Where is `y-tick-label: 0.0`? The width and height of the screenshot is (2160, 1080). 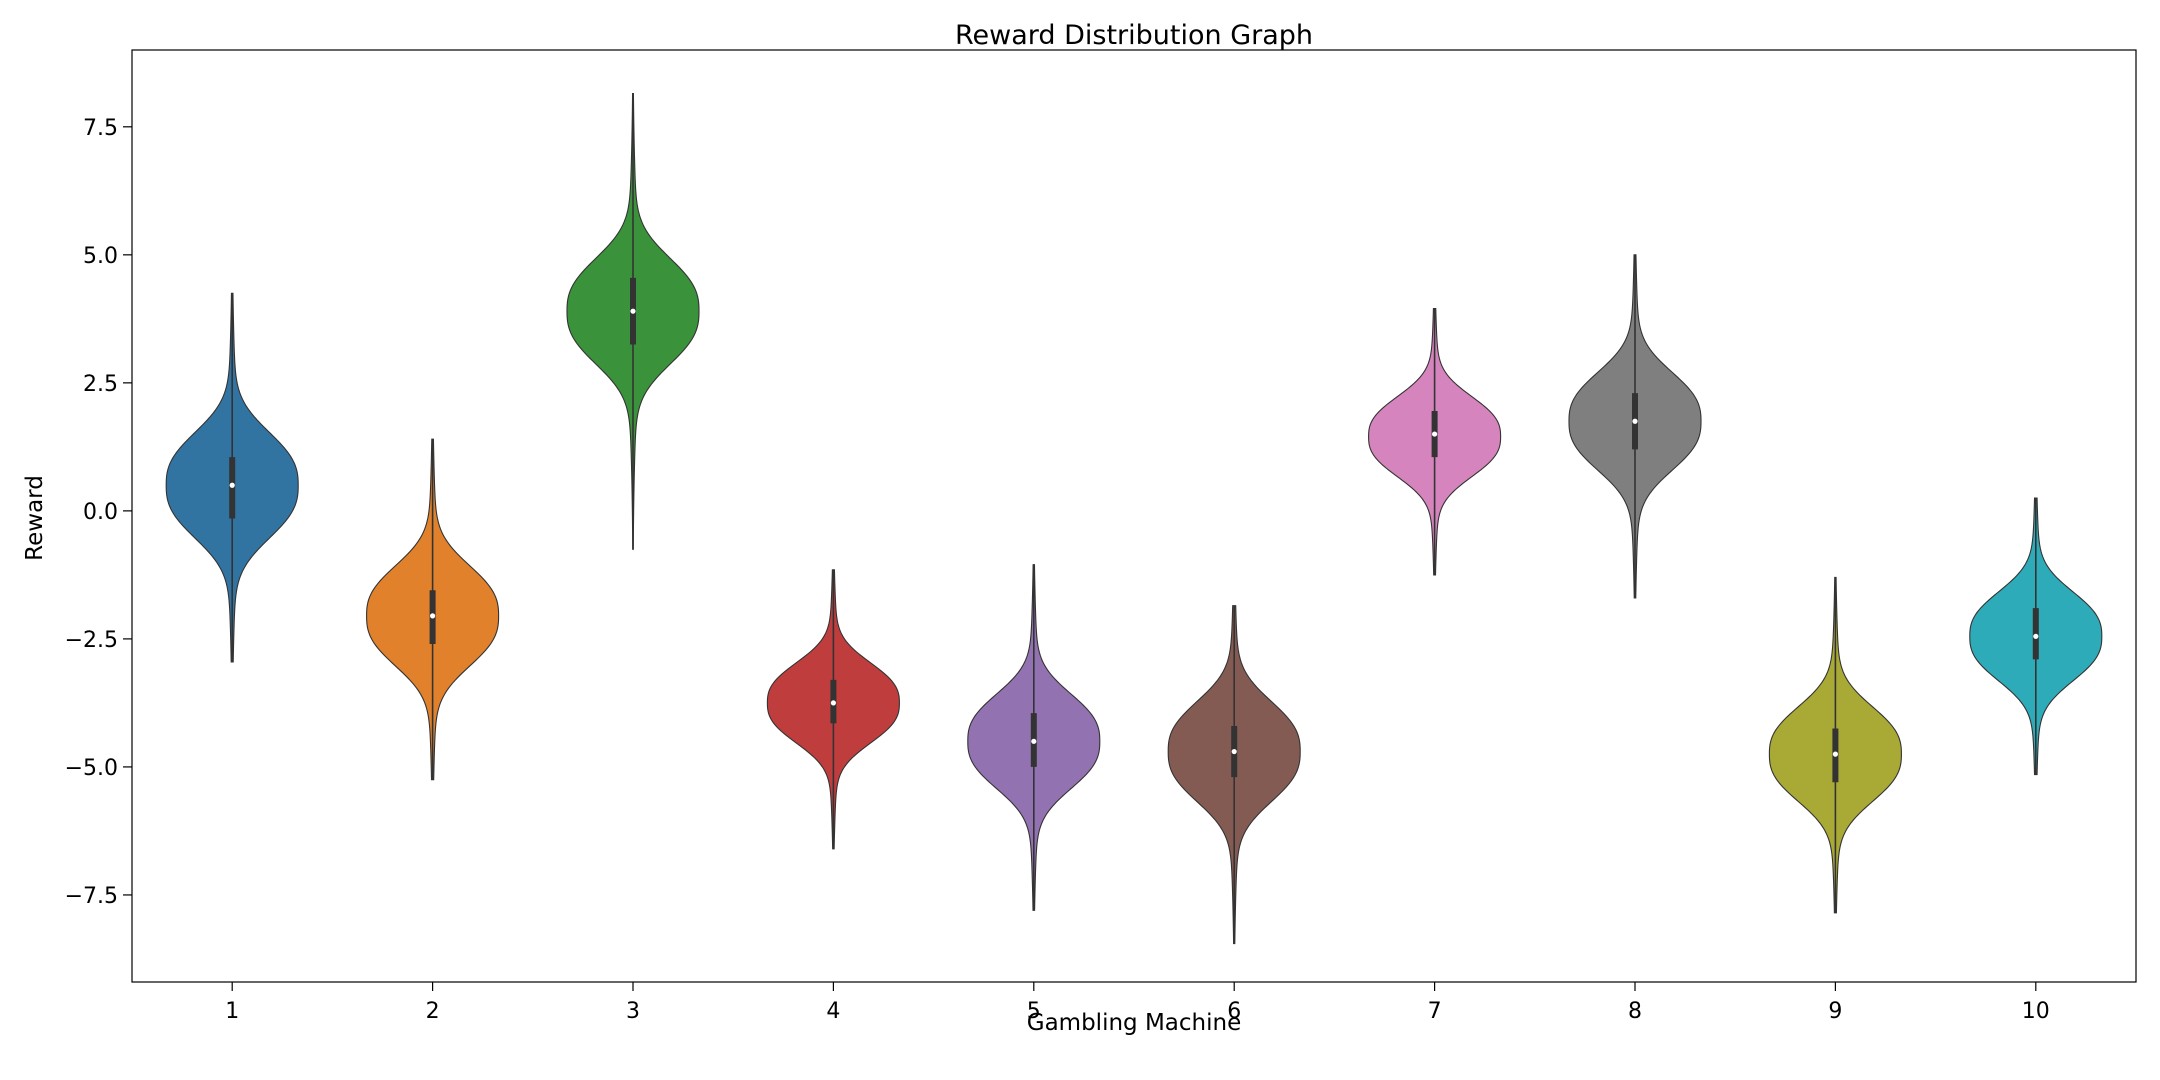
y-tick-label: 0.0 is located at coordinates (100, 512).